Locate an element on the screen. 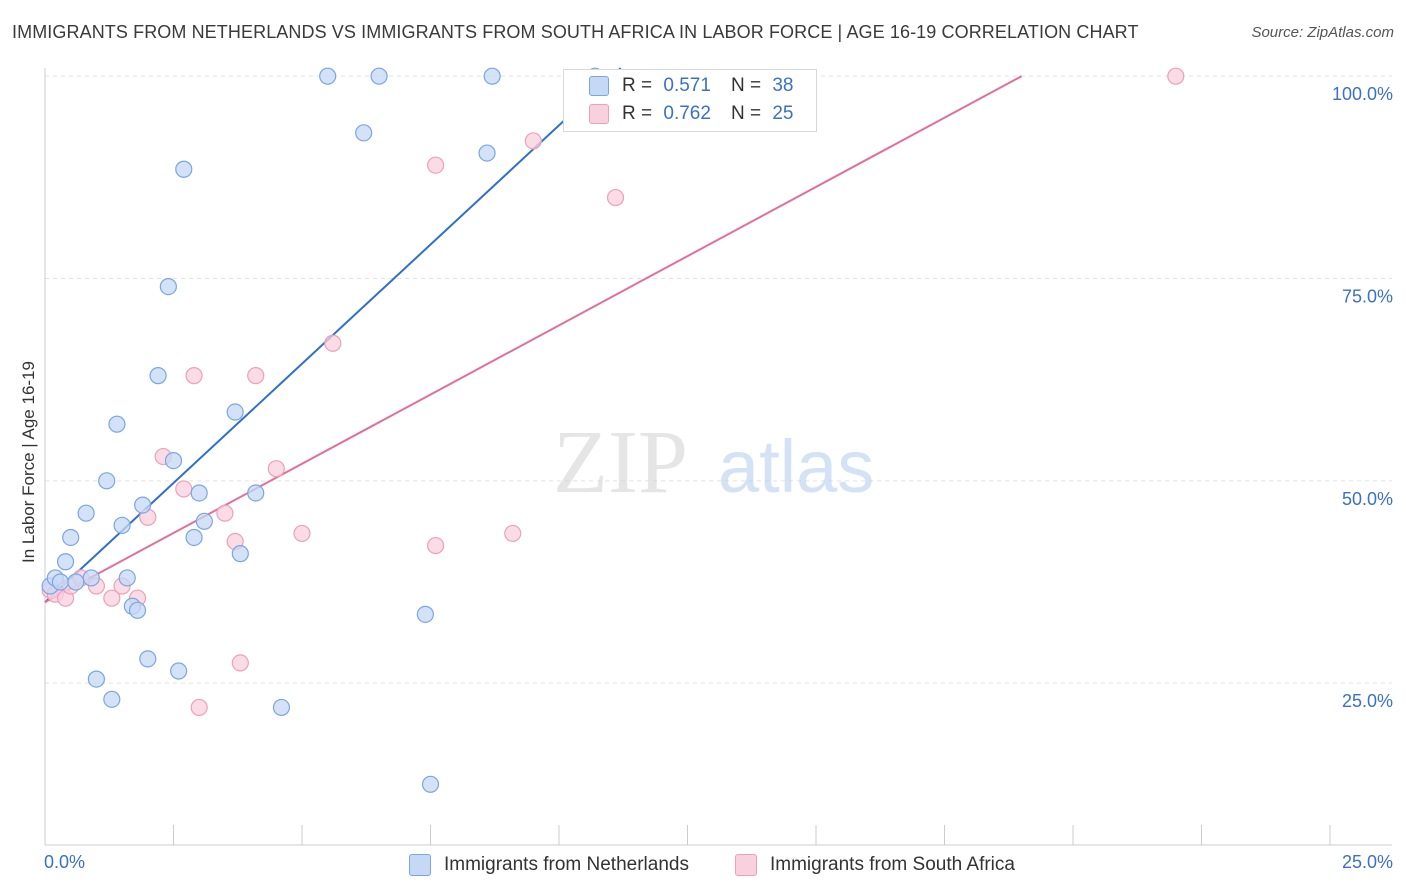  y-tick-label: 25.0% is located at coordinates (1367, 701).